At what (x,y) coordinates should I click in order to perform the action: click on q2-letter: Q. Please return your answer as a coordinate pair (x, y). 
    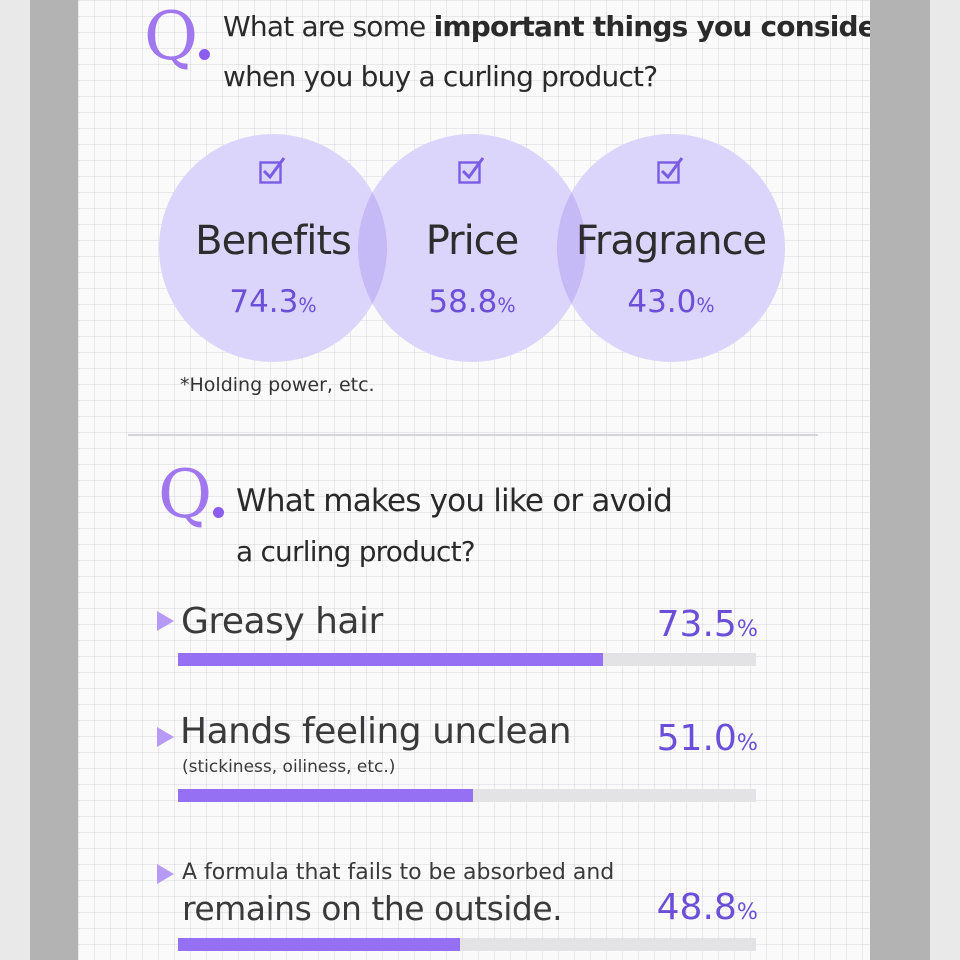
    Looking at the image, I should click on (185, 494).